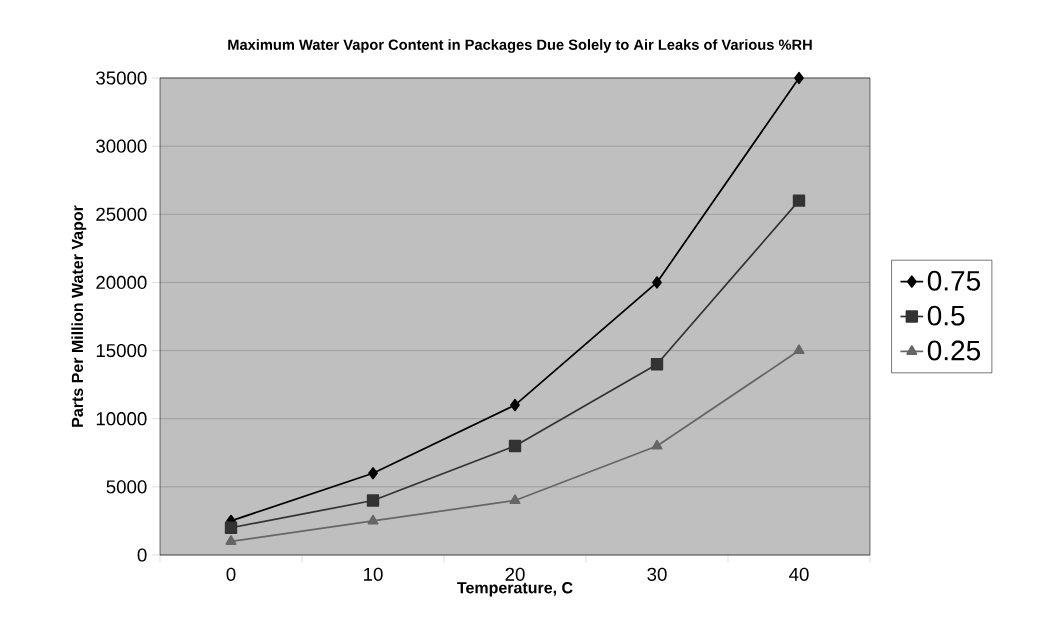 The width and height of the screenshot is (1042, 622). Describe the element at coordinates (142, 555) in the screenshot. I see `y-tick-label: 0` at that location.